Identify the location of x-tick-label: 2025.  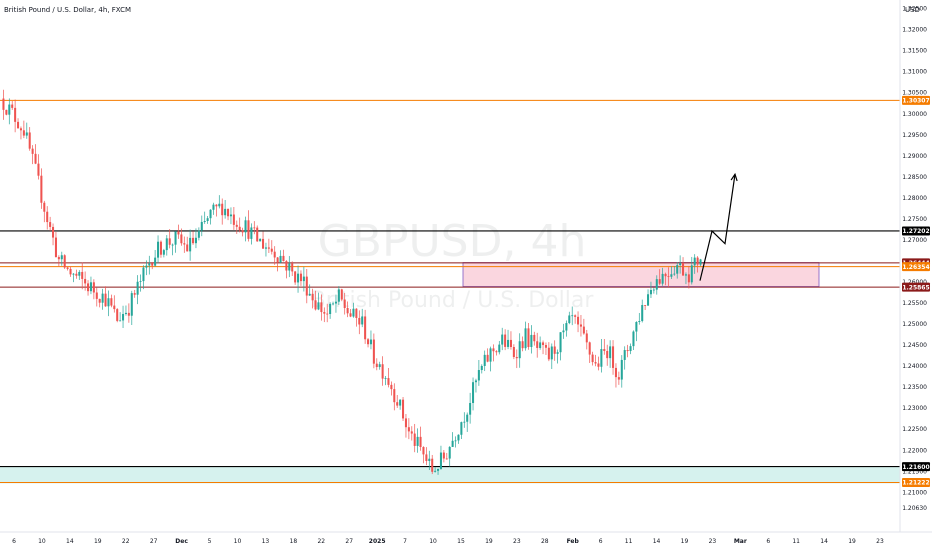
(377, 541).